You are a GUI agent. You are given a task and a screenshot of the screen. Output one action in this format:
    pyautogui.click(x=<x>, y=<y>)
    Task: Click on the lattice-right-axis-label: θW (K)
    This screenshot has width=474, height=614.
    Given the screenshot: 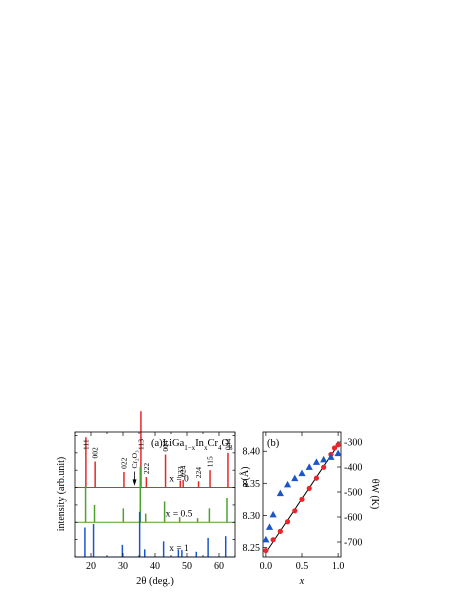 What is the action you would take?
    pyautogui.click(x=374, y=494)
    